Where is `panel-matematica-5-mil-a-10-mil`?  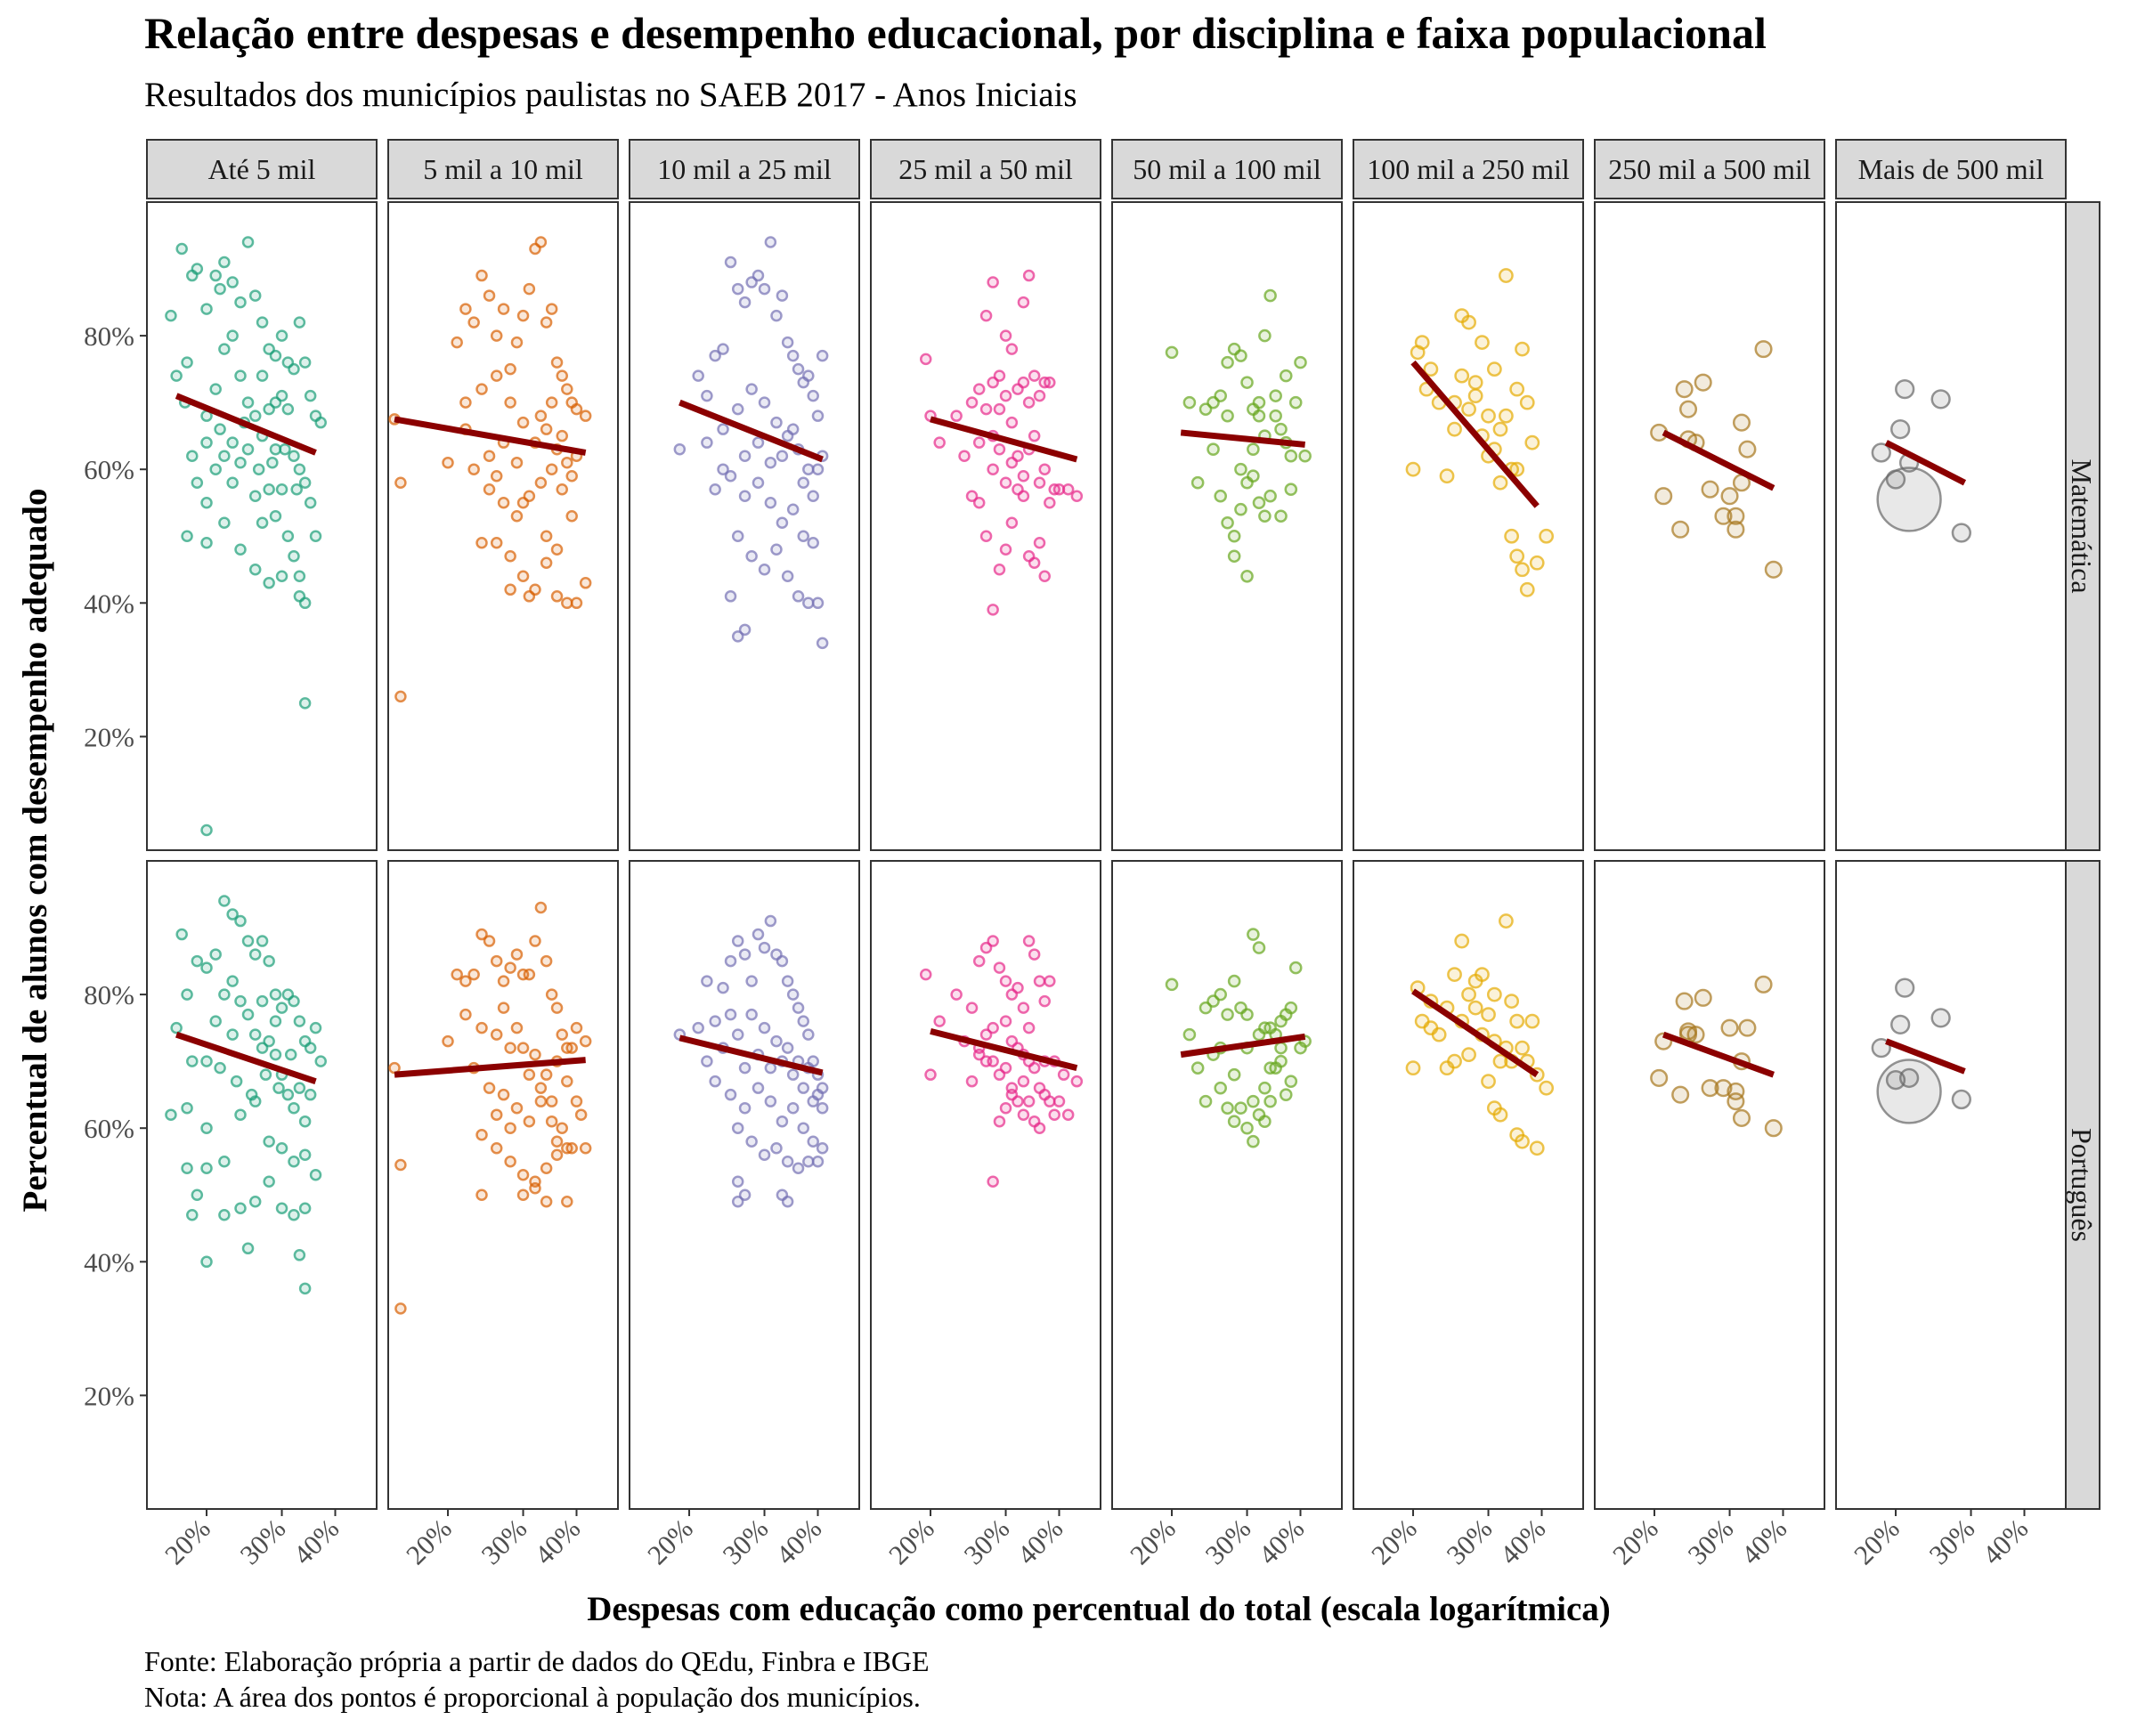
panel-matematica-5-mil-a-10-mil is located at coordinates (490, 470).